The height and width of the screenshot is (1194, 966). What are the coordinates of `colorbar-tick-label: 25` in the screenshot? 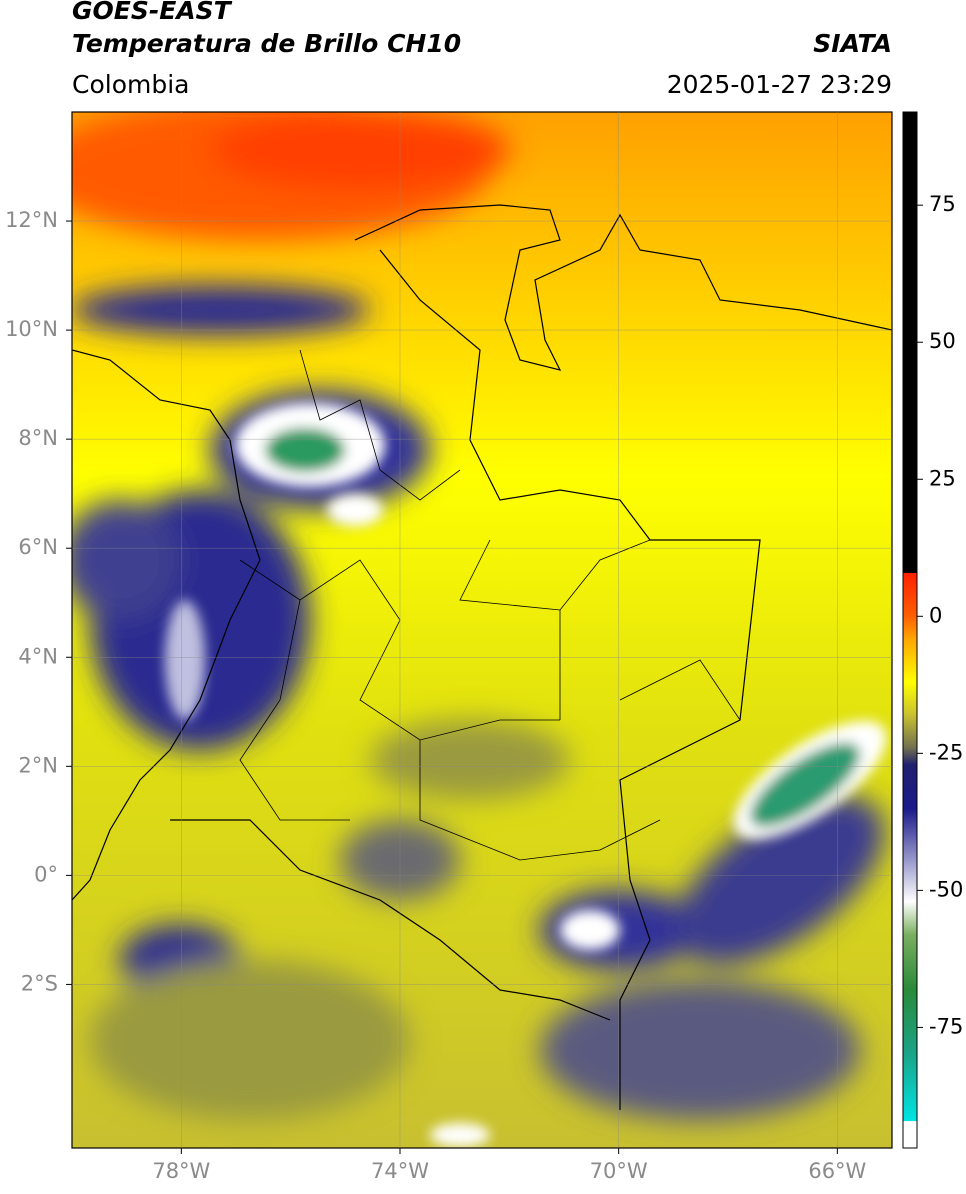 It's located at (942, 478).